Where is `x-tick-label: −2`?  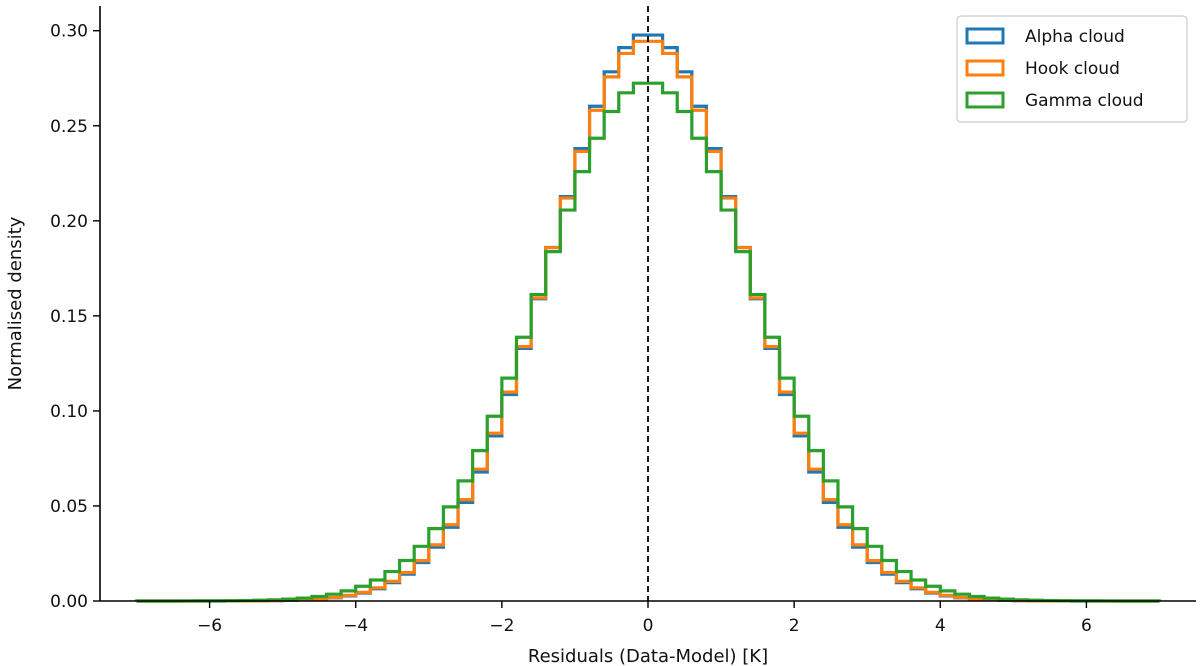
x-tick-label: −2 is located at coordinates (501, 626).